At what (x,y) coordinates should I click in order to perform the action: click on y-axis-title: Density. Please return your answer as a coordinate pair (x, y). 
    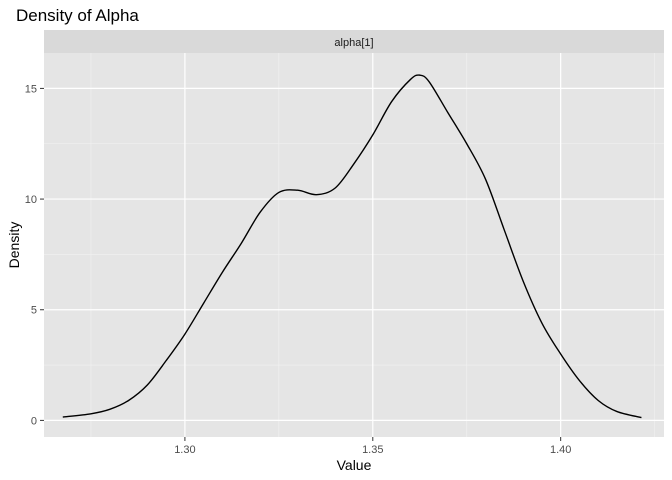
    Looking at the image, I should click on (14, 245).